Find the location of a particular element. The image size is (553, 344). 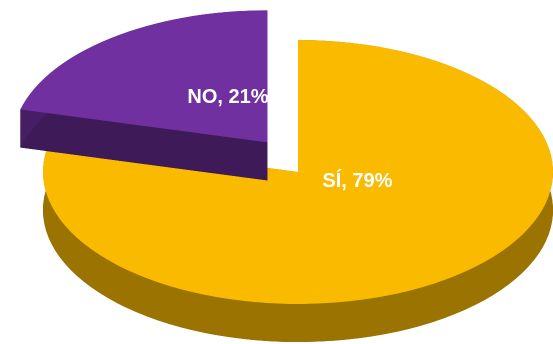

data-label: NO, 21% is located at coordinates (227, 97).